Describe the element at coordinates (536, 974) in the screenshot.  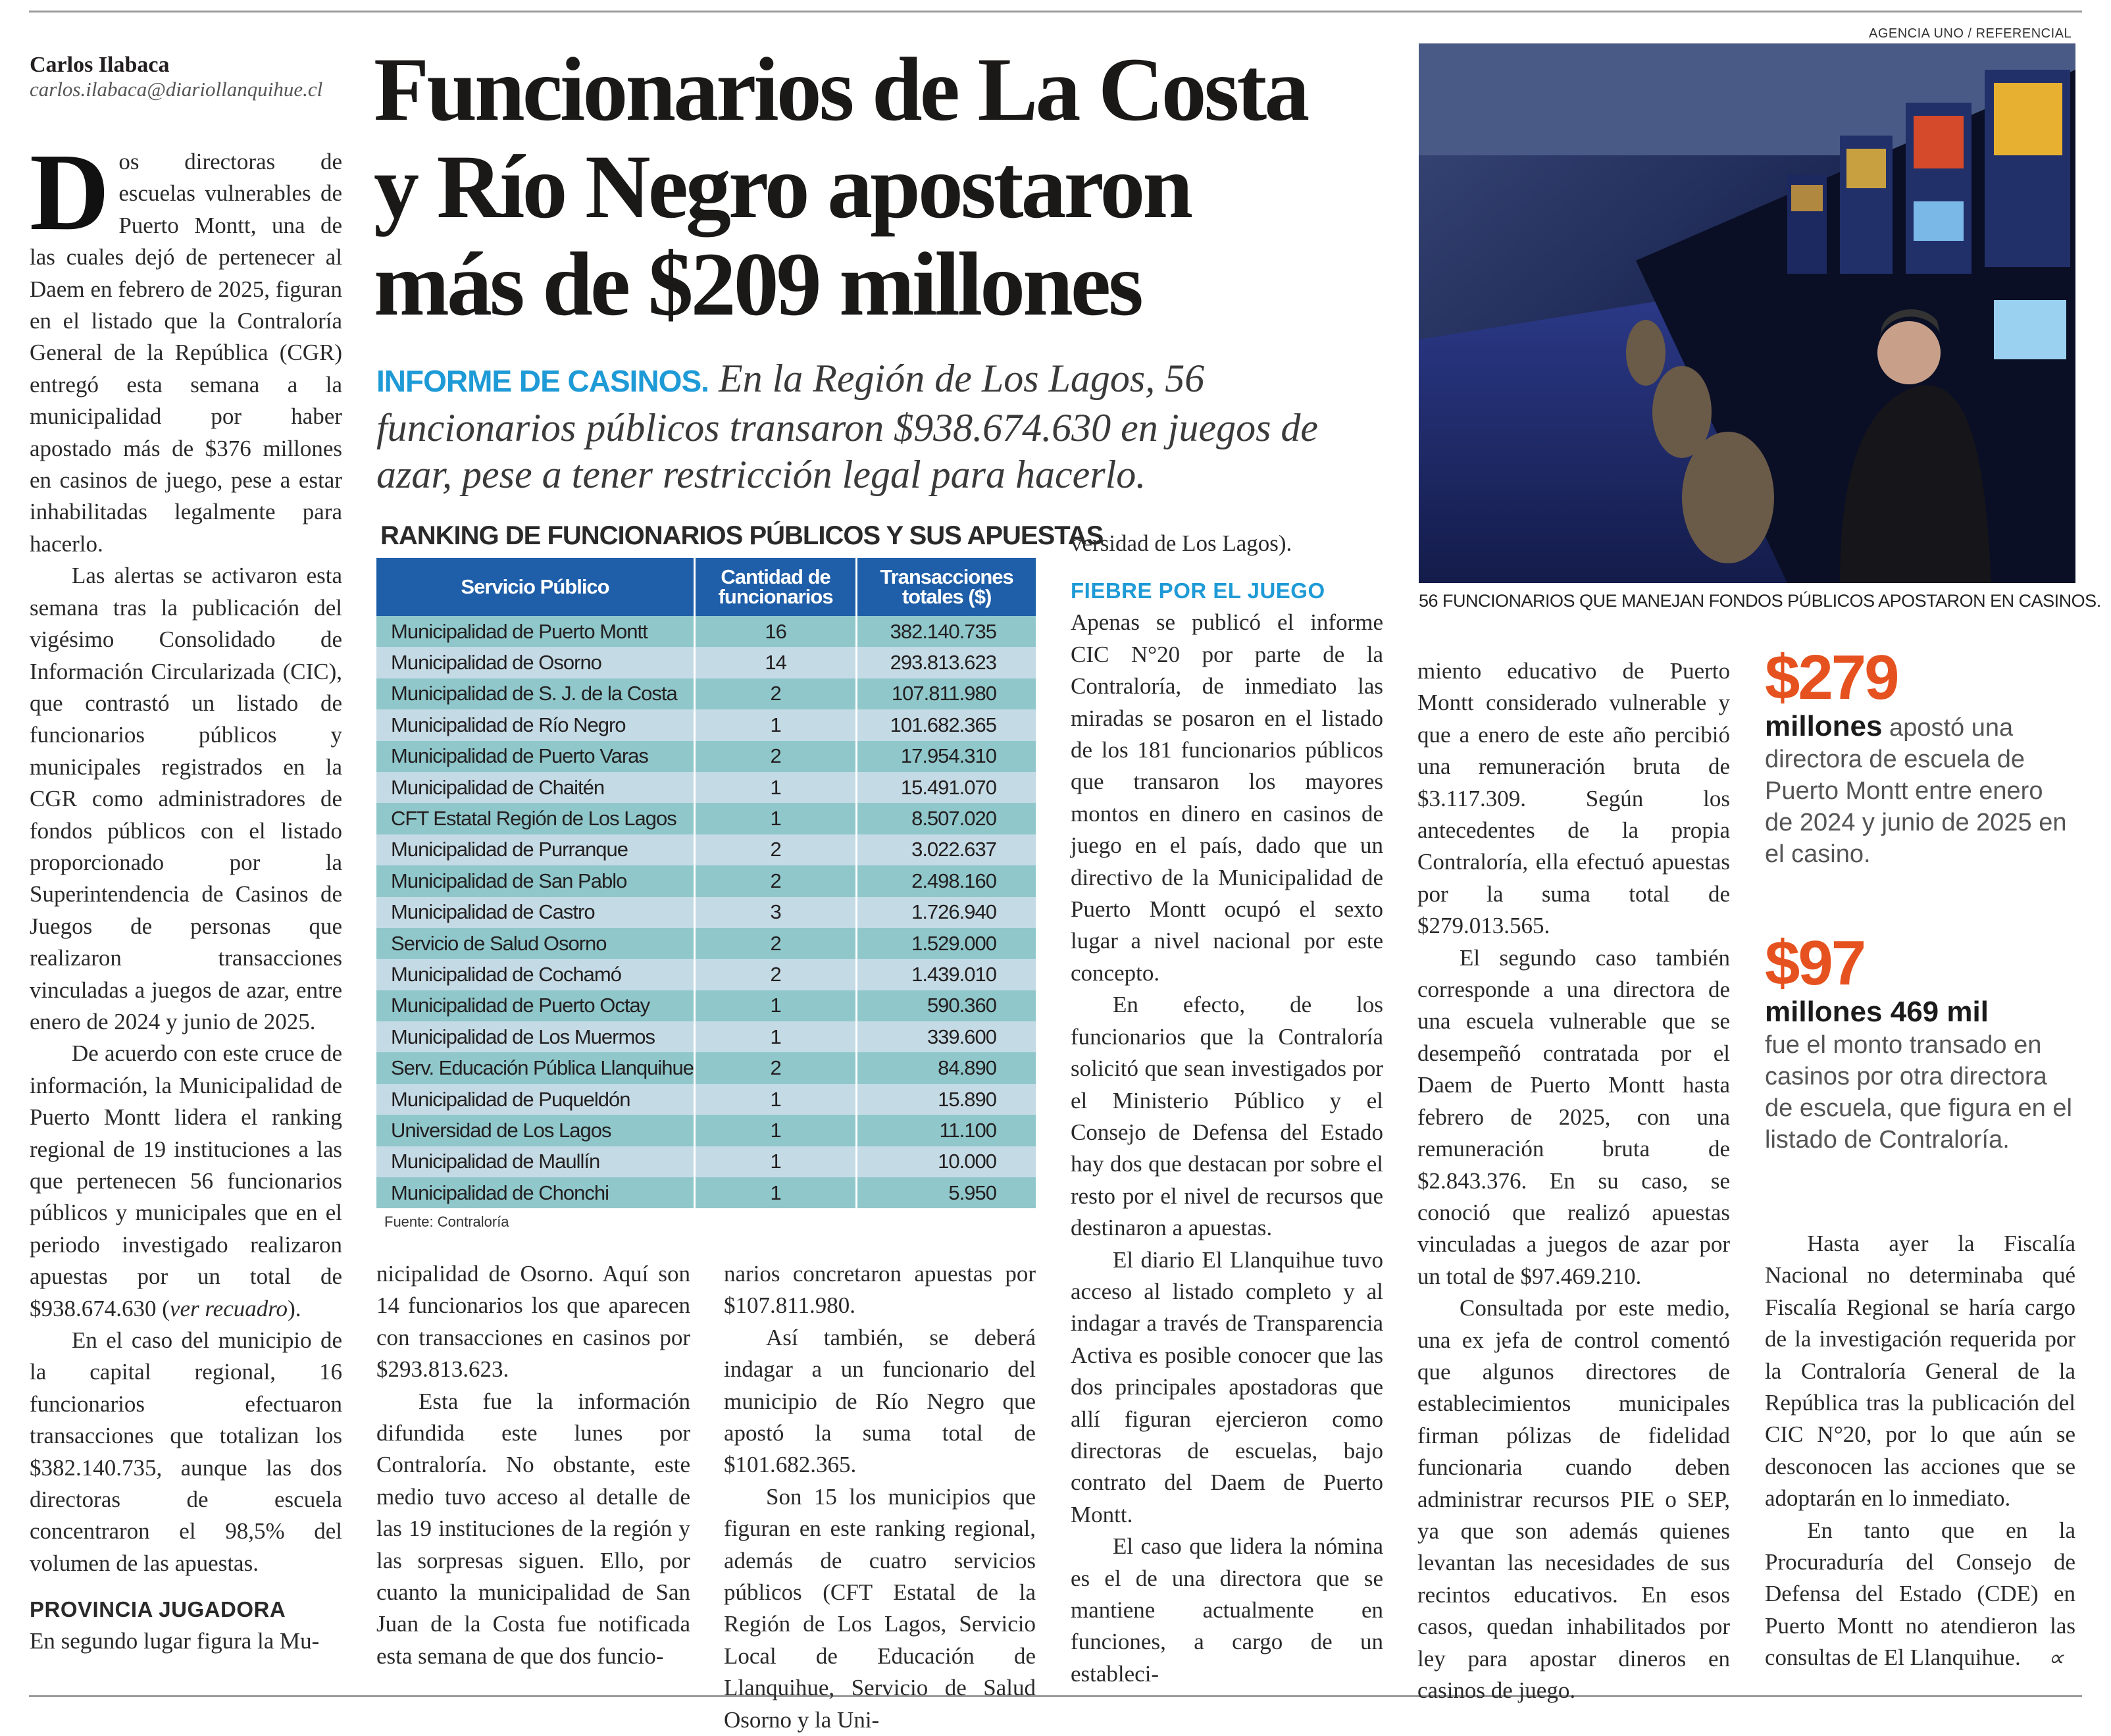
I see `cell-service: Municipalidad de Cochamó` at that location.